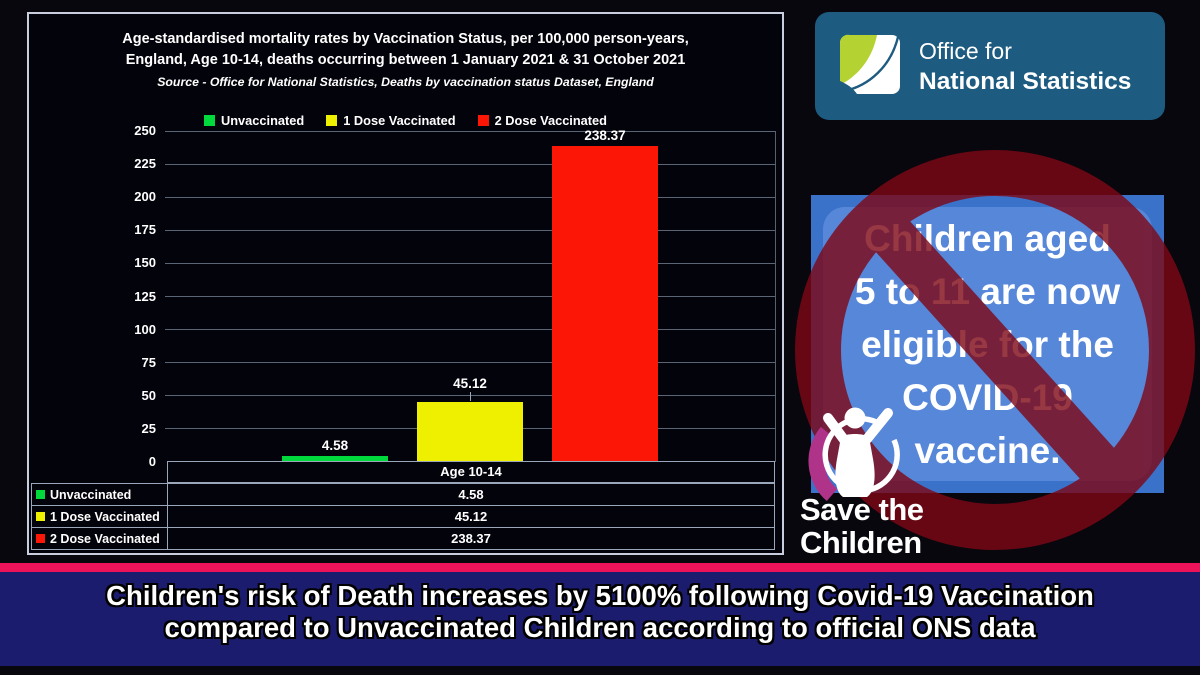 The image size is (1200, 675). I want to click on y-axis-tick-label: 150, so click(145, 263).